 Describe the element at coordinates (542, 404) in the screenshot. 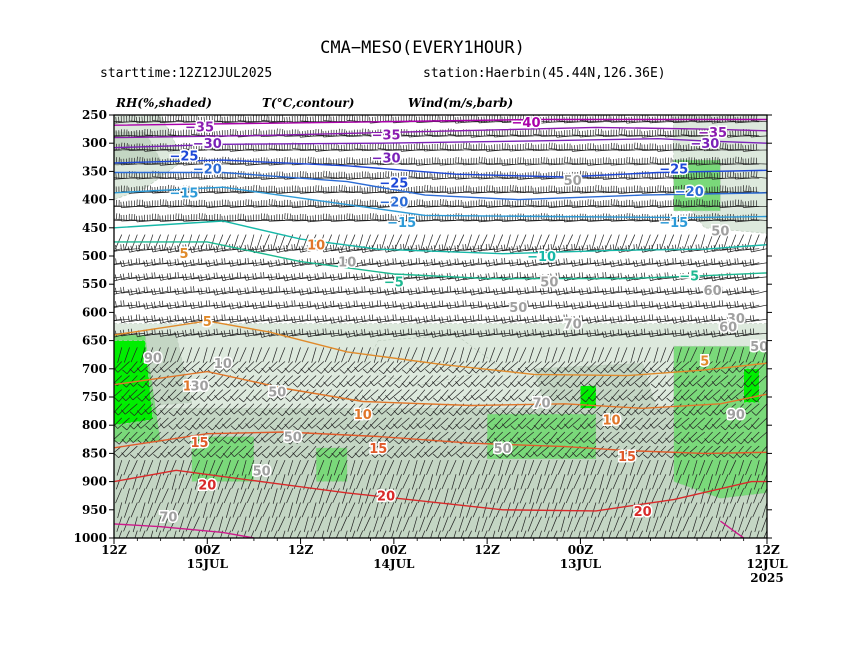

I see `rh-contour-label: 70` at that location.